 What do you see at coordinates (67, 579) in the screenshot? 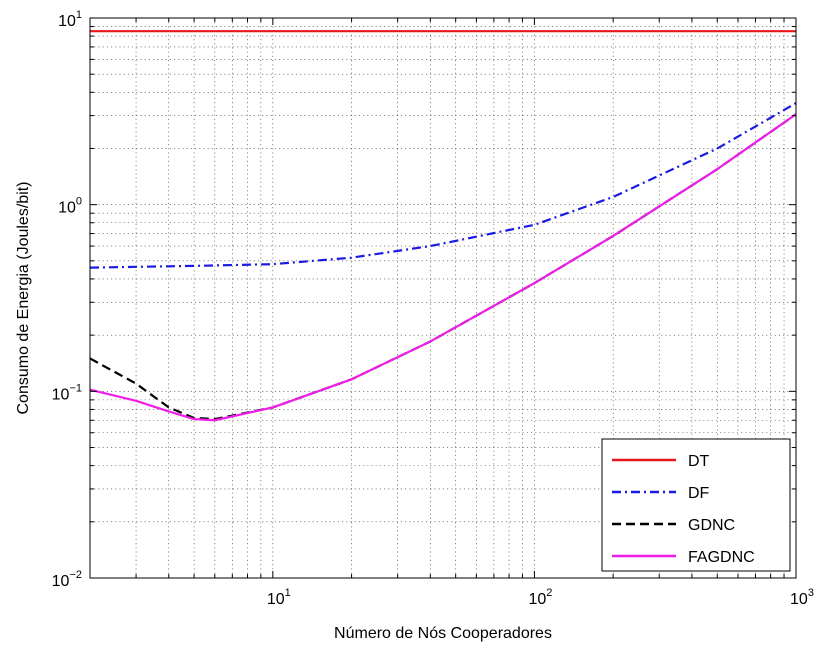
I see `y-tick-label: 10⁻²` at bounding box center [67, 579].